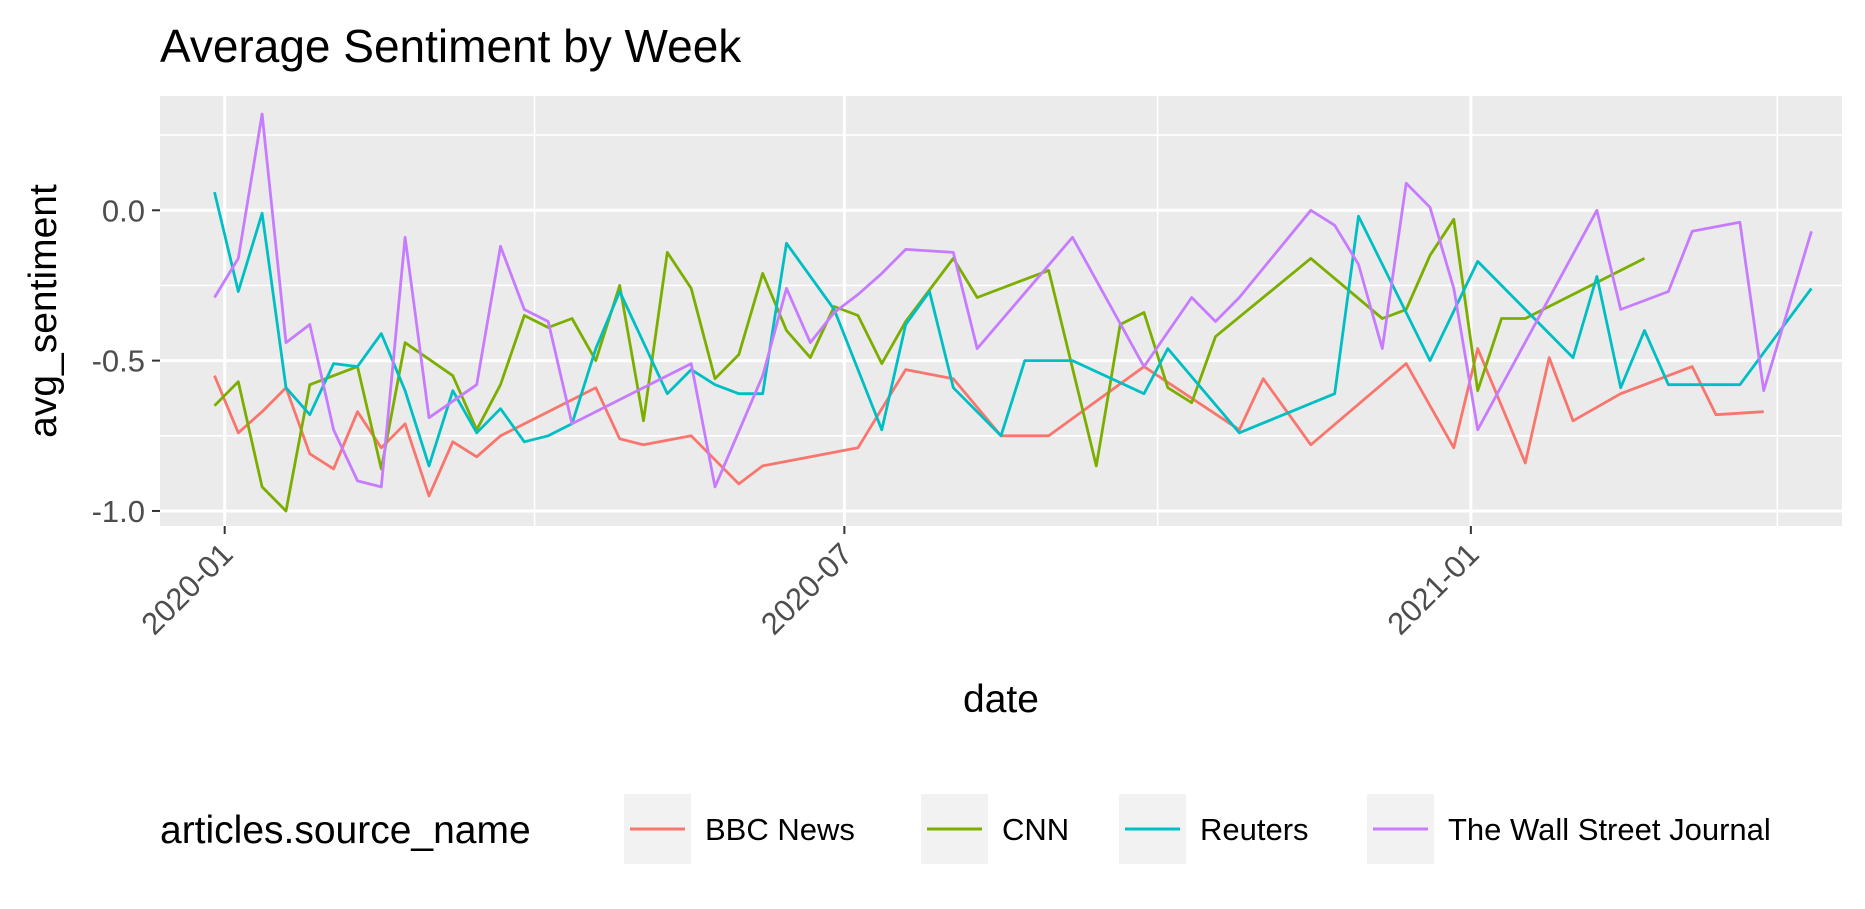  Describe the element at coordinates (345, 830) in the screenshot. I see `legend-title: articles.source_name` at that location.